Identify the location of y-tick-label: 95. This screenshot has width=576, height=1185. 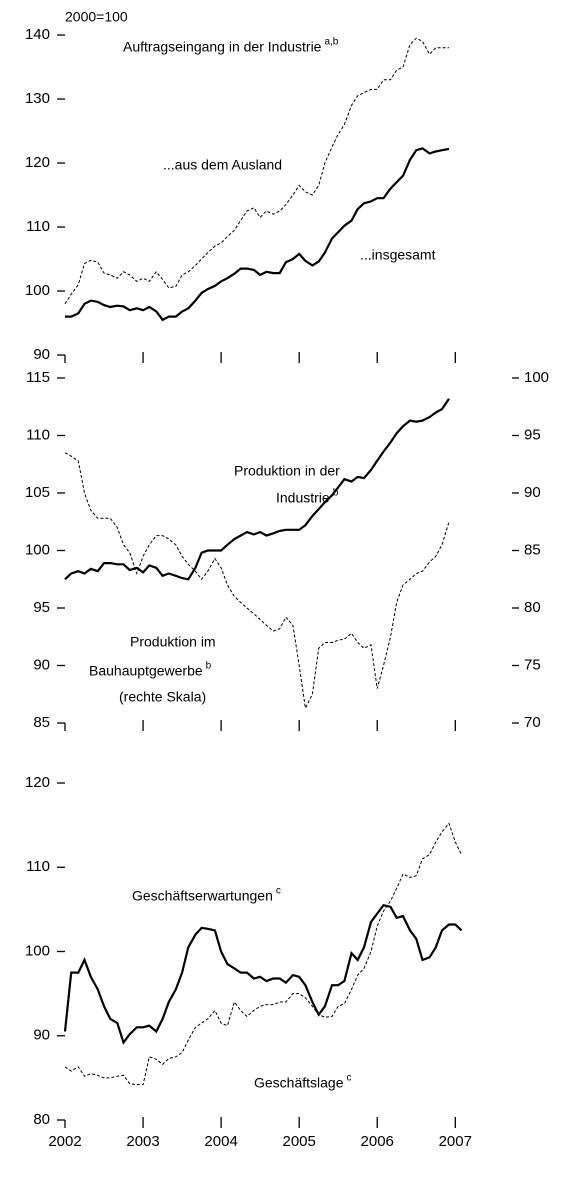
(41, 607).